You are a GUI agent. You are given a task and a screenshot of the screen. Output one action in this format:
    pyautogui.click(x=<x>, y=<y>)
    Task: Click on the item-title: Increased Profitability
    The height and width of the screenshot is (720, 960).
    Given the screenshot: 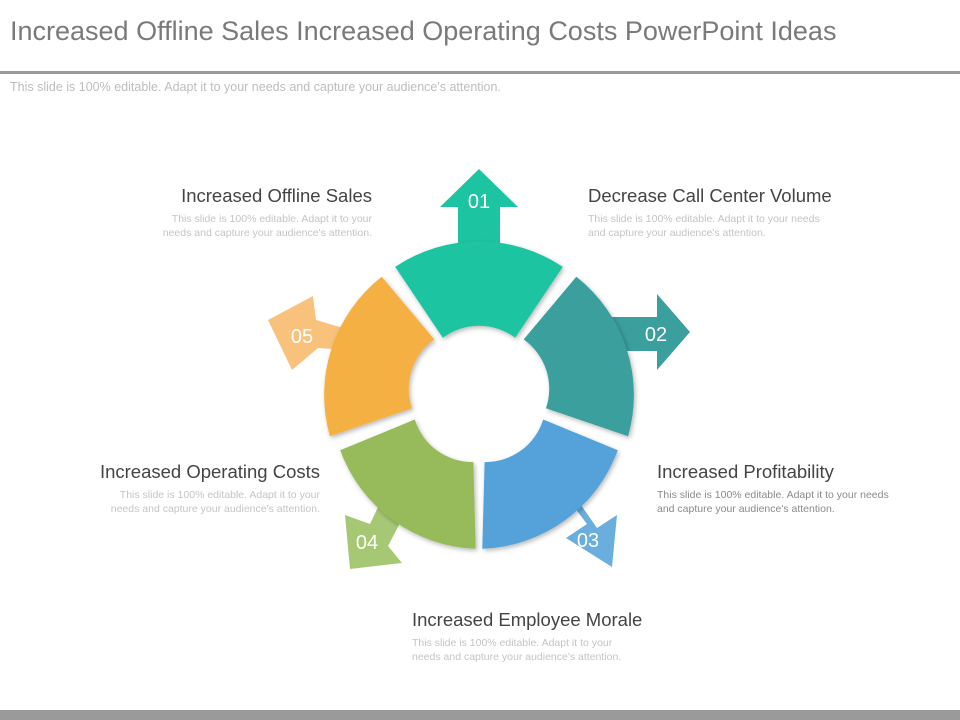 What is the action you would take?
    pyautogui.click(x=745, y=471)
    